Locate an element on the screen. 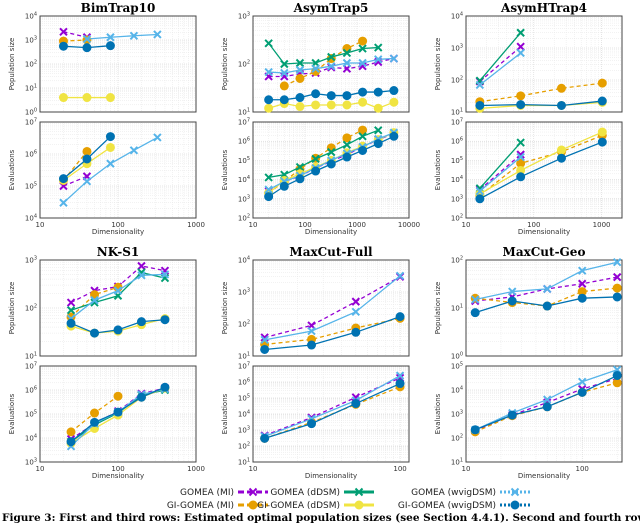 This screenshot has width=640, height=525. legend-entry-gi_mi: GI-GOMEA (MI) is located at coordinates (217, 505).